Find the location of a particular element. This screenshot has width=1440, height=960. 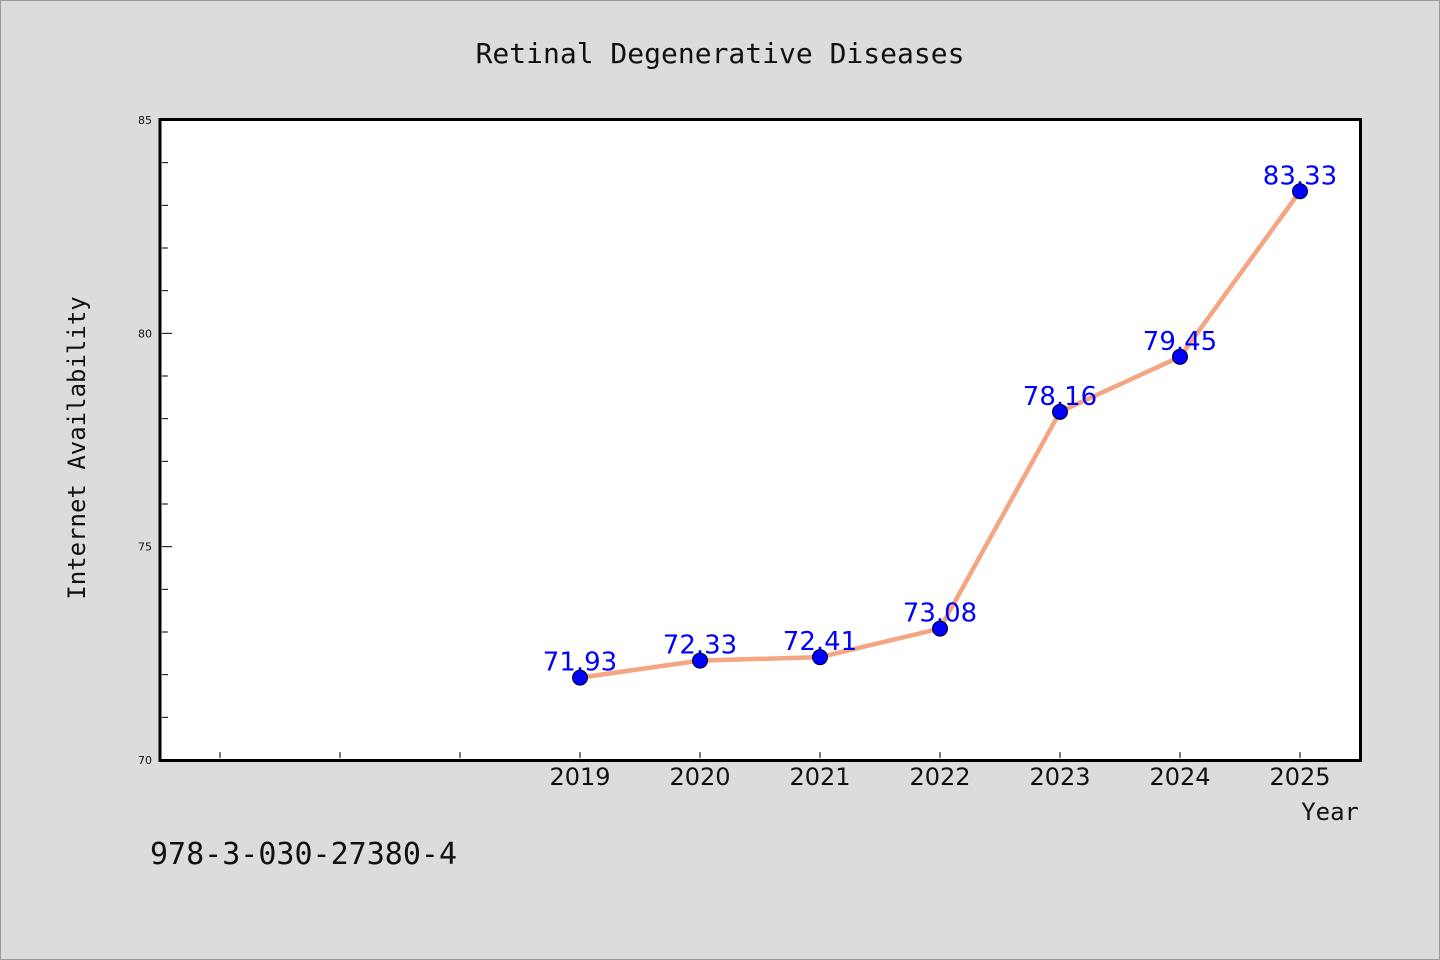

isbn-text: 978-3-030-27380-4 is located at coordinates (303, 854).